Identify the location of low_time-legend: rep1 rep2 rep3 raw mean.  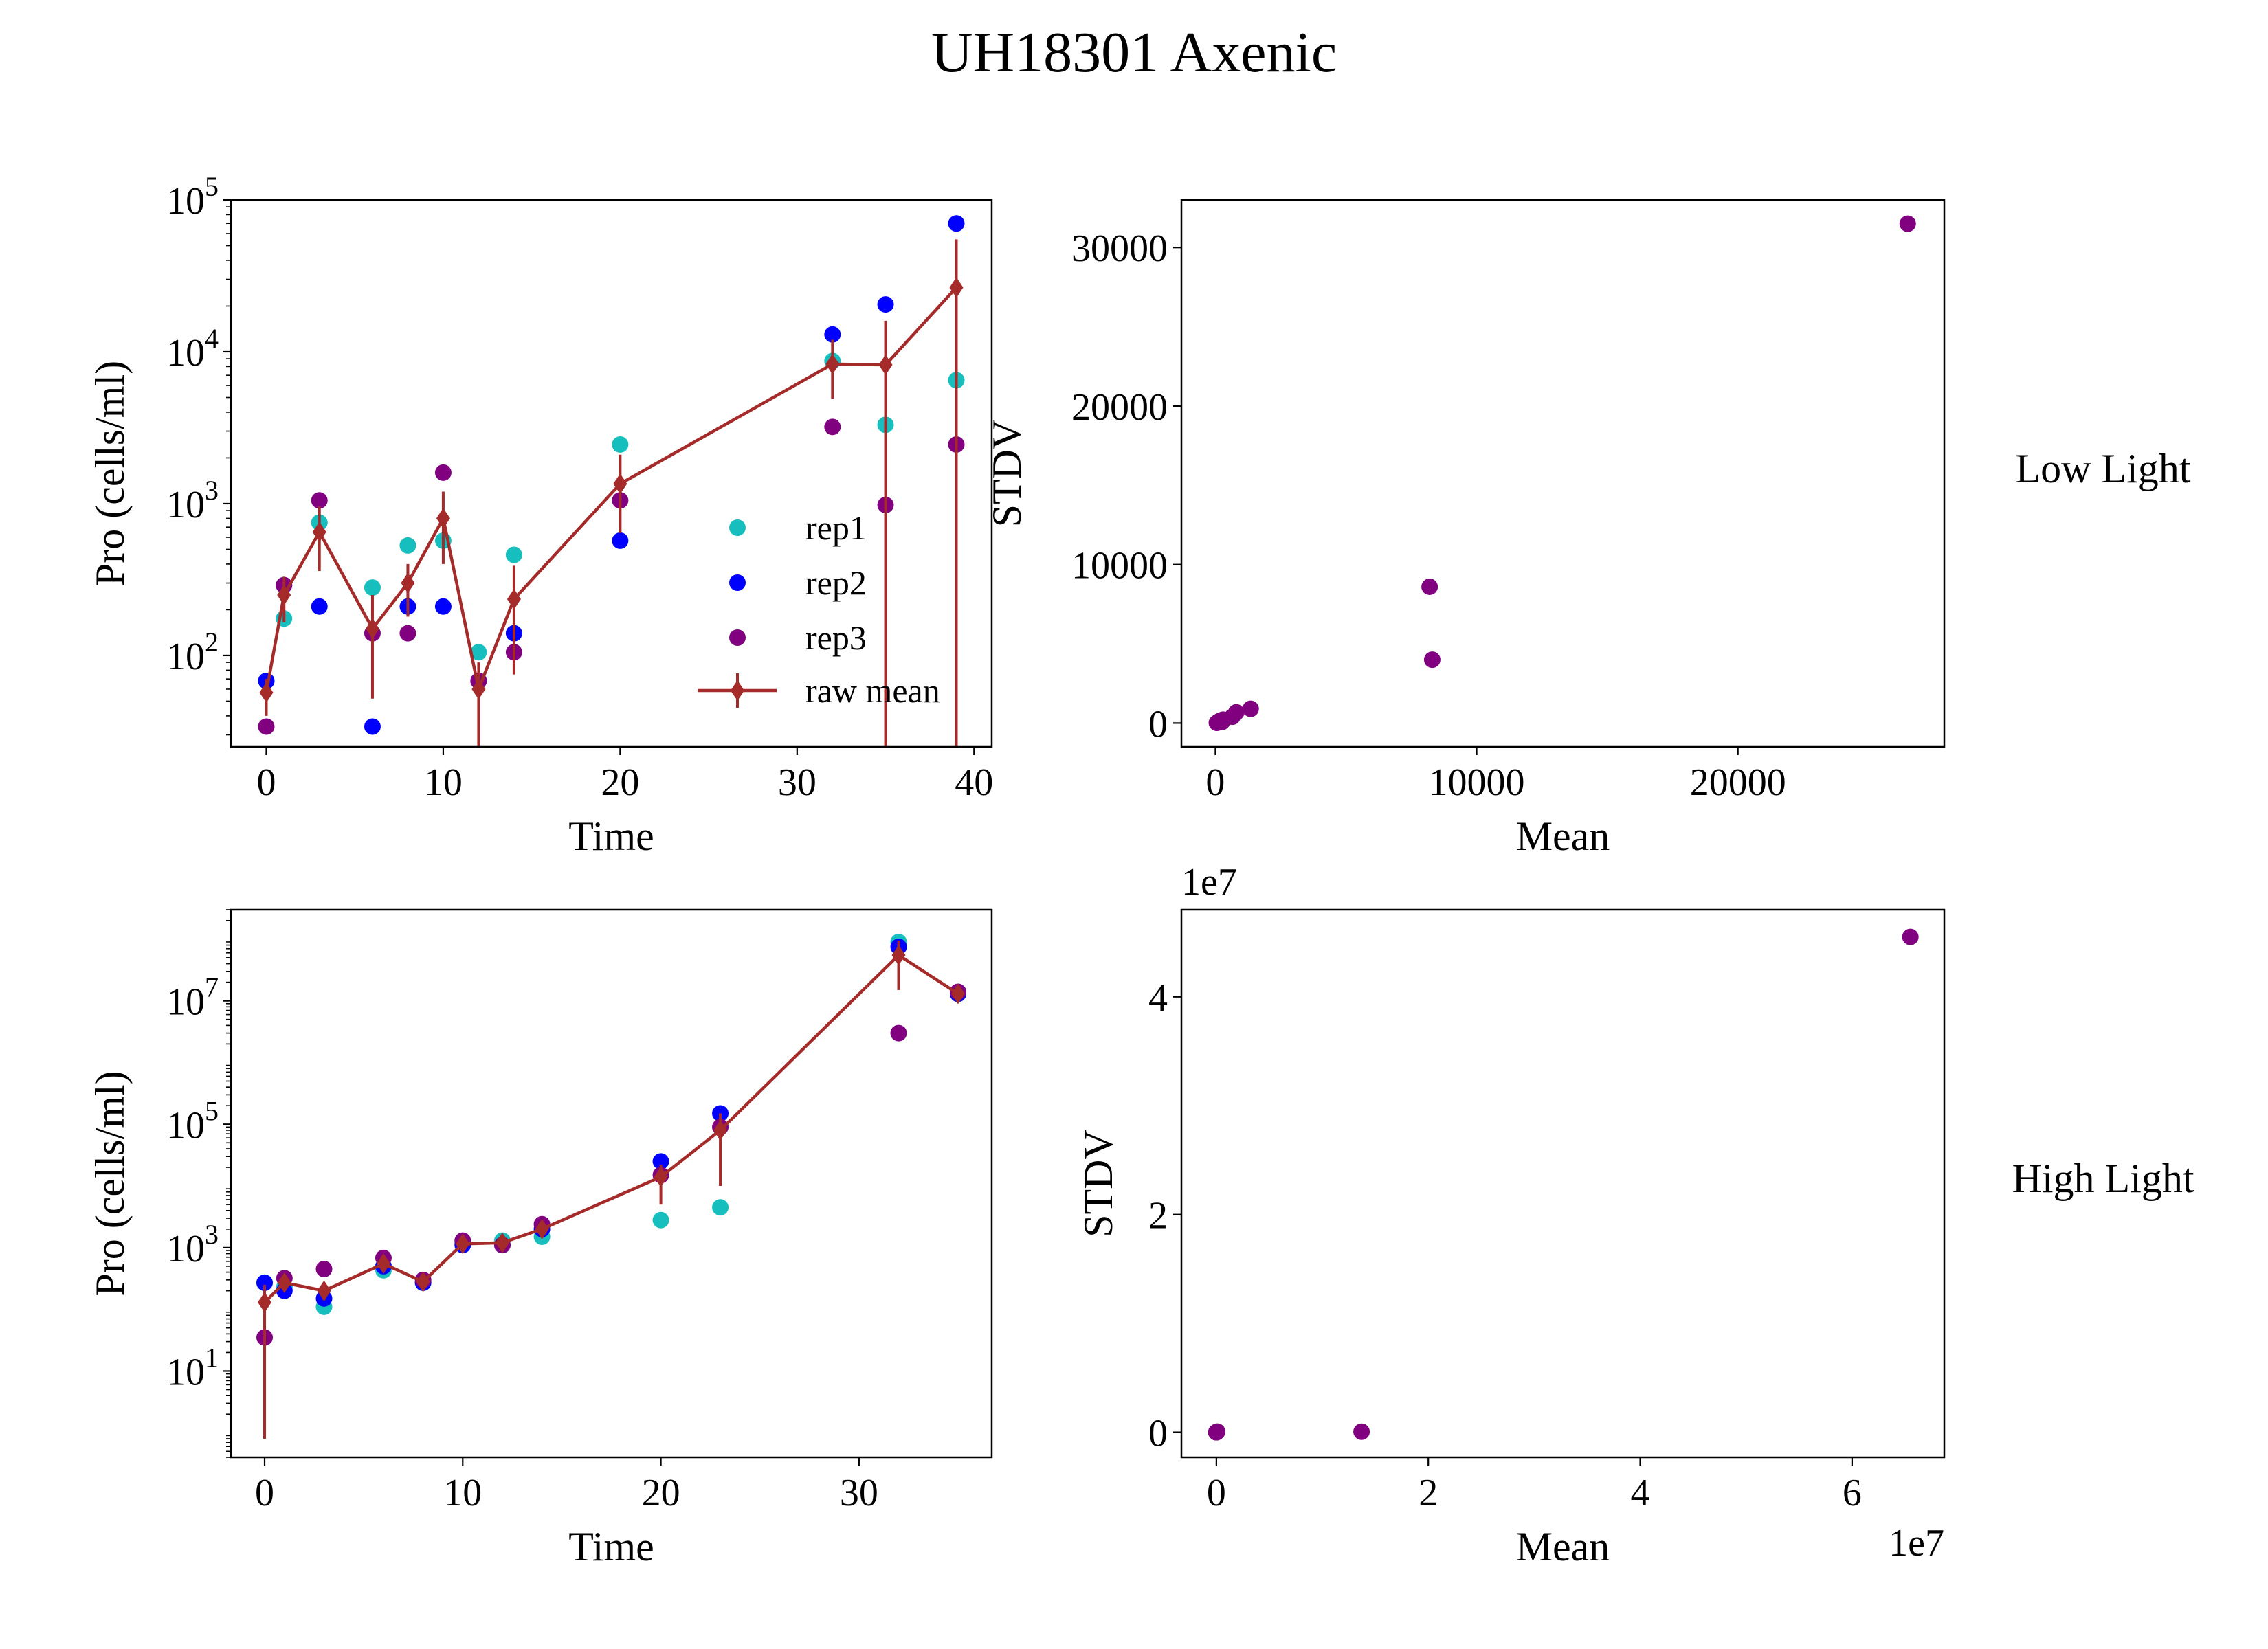
(819, 609).